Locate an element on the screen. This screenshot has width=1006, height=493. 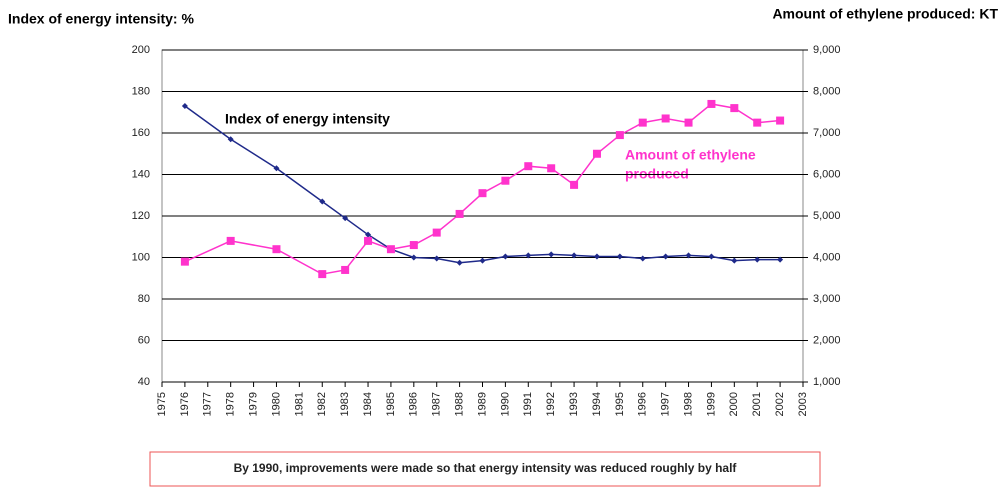
y2-tick-label: 1,000 is located at coordinates (827, 382).